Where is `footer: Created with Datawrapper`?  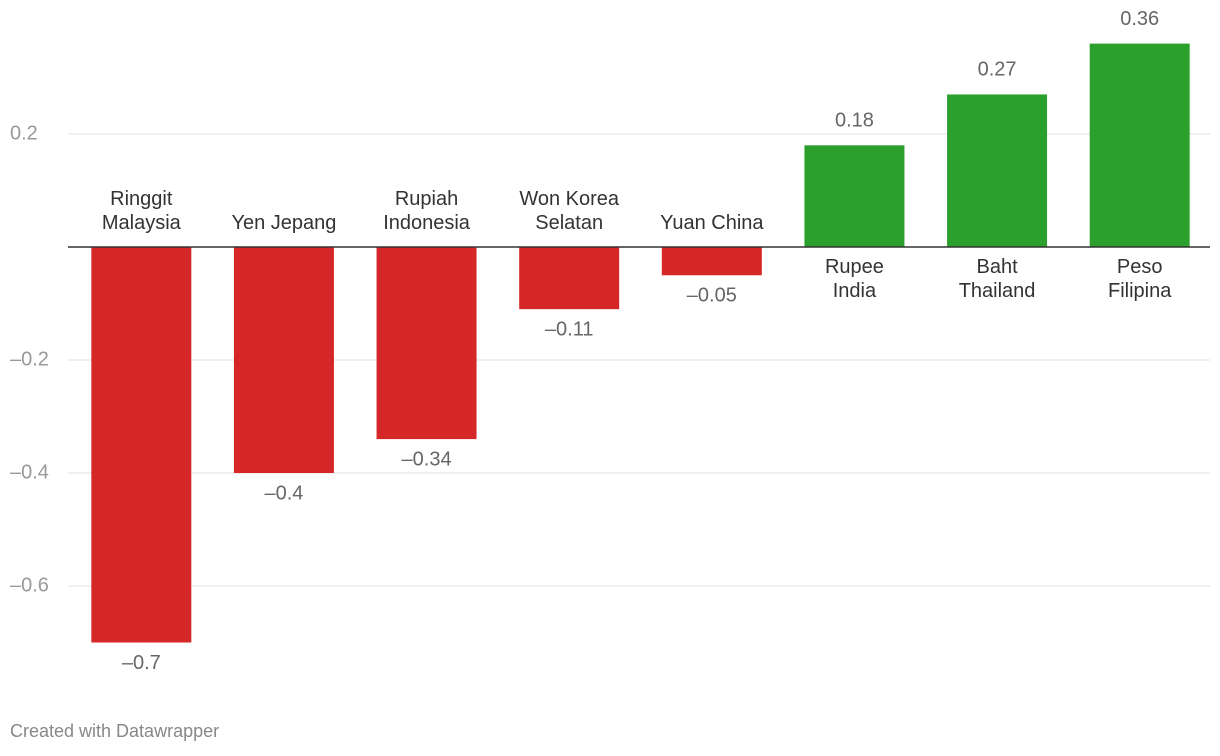
footer: Created with Datawrapper is located at coordinates (115, 731).